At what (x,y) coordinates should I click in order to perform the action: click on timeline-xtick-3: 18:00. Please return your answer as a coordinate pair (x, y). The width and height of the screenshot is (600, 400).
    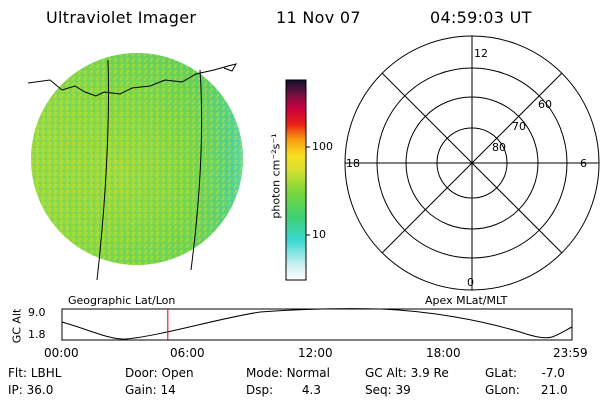
    Looking at the image, I should click on (443, 353).